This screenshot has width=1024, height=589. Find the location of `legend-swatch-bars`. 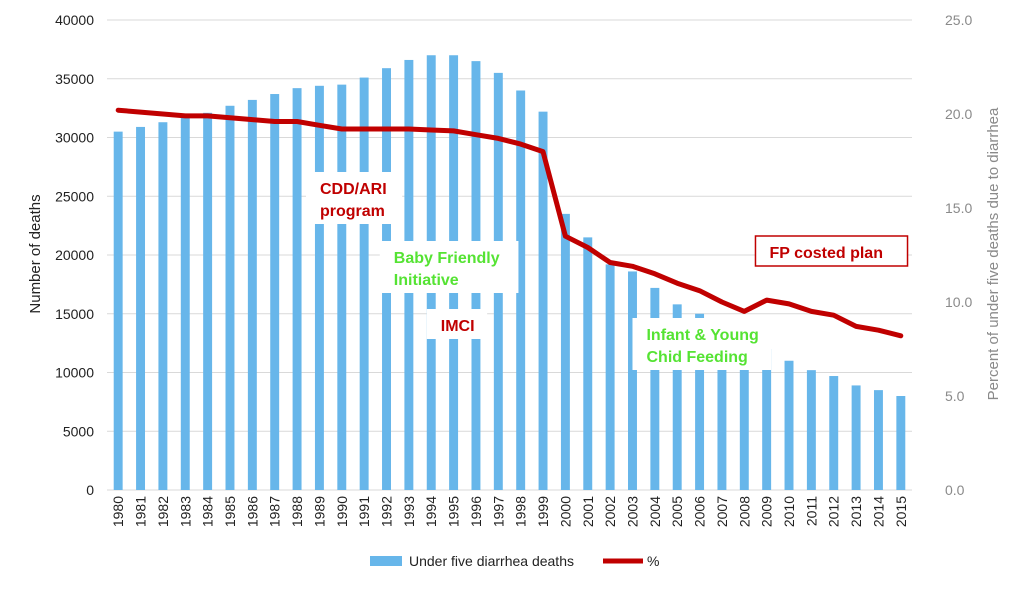

legend-swatch-bars is located at coordinates (386, 561).